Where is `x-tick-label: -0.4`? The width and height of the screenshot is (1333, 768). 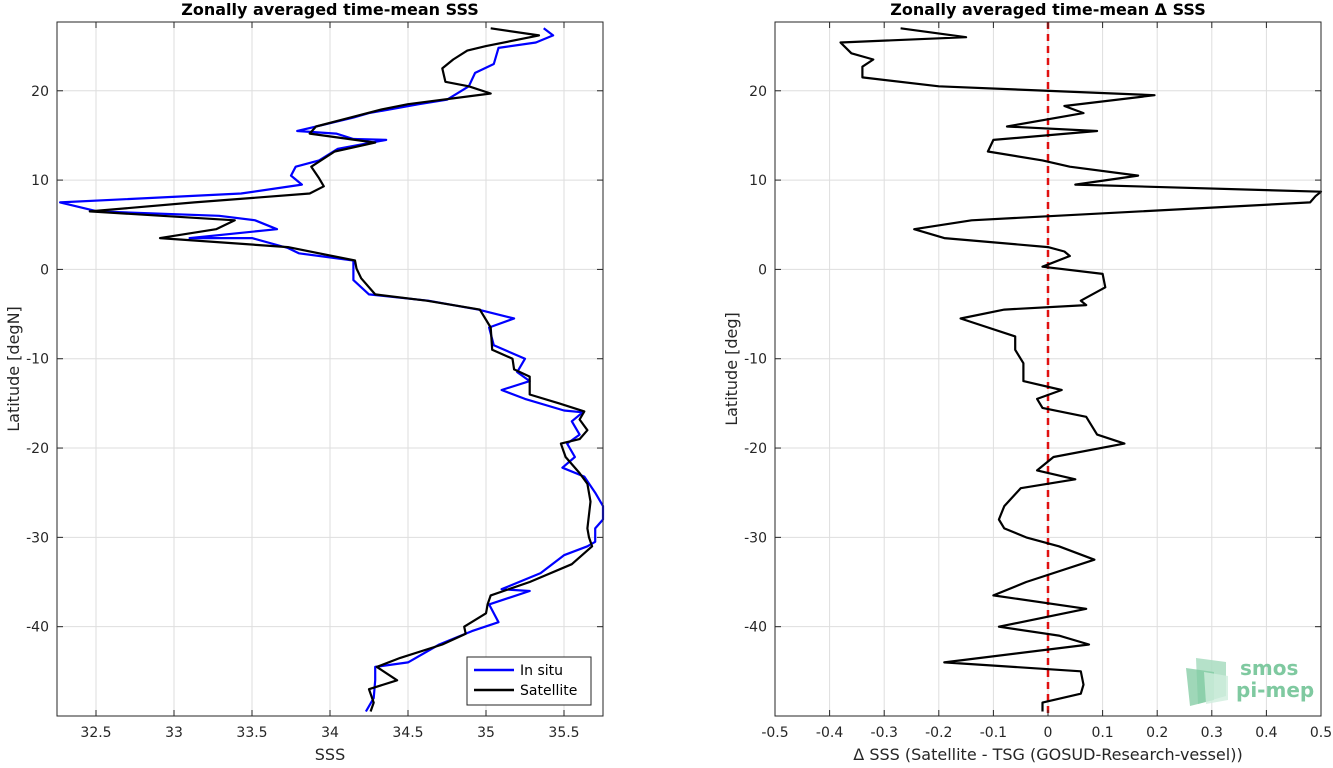 x-tick-label: -0.4 is located at coordinates (829, 733).